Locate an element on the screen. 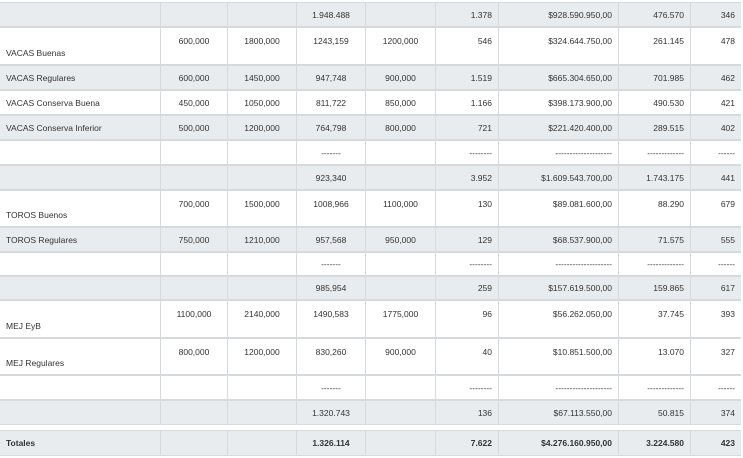  cell-value: $665.304.650,00 is located at coordinates (580, 77).